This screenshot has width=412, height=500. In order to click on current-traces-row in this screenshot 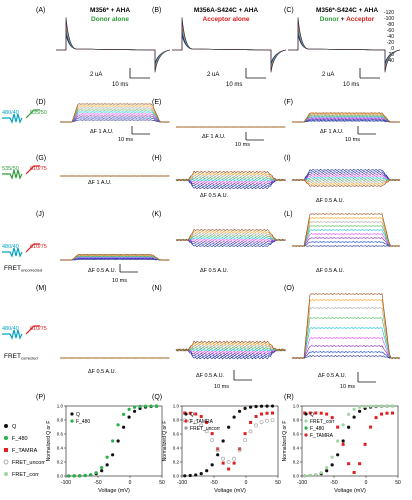, I will do `click(228, 48)`.